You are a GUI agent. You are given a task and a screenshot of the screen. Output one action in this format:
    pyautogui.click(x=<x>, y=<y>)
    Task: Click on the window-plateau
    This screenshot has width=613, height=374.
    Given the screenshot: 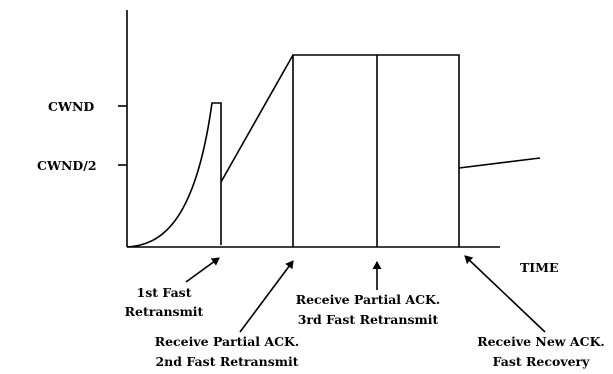 What is the action you would take?
    pyautogui.click(x=376, y=150)
    